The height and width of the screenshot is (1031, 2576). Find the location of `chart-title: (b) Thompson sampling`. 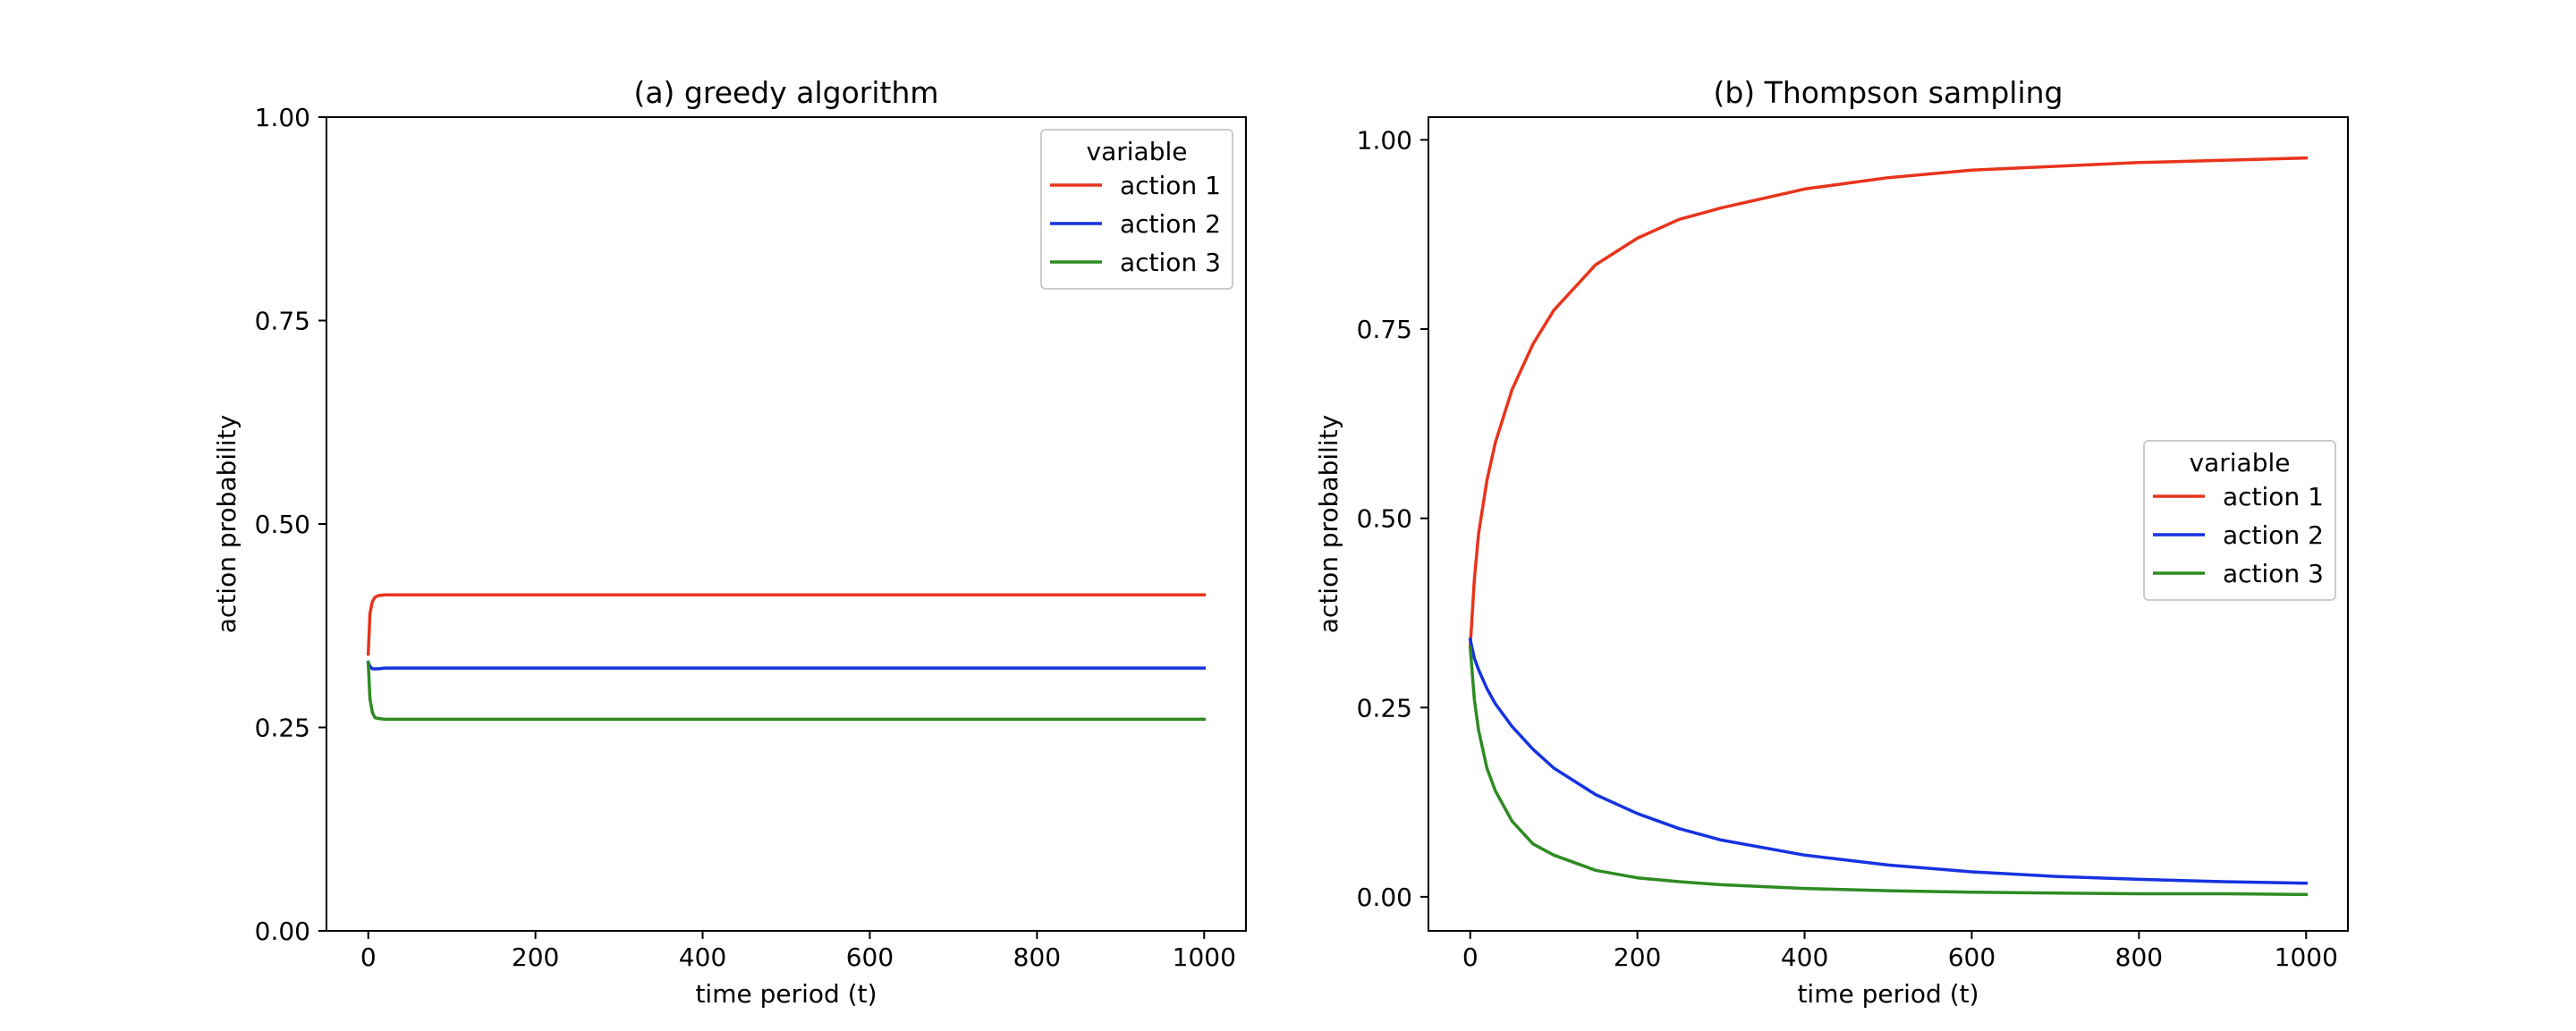

chart-title: (b) Thompson sampling is located at coordinates (1888, 93).